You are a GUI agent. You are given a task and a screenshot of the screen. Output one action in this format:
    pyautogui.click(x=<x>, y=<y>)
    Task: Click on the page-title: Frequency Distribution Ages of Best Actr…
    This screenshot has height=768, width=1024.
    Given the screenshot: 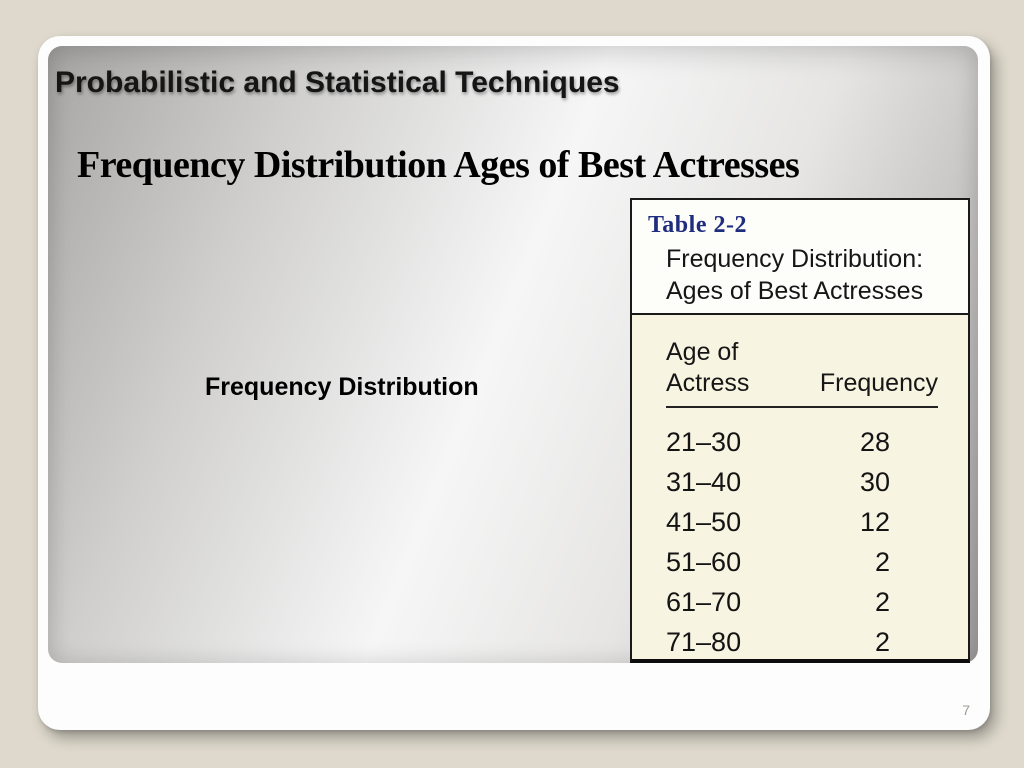 What is the action you would take?
    pyautogui.click(x=438, y=165)
    